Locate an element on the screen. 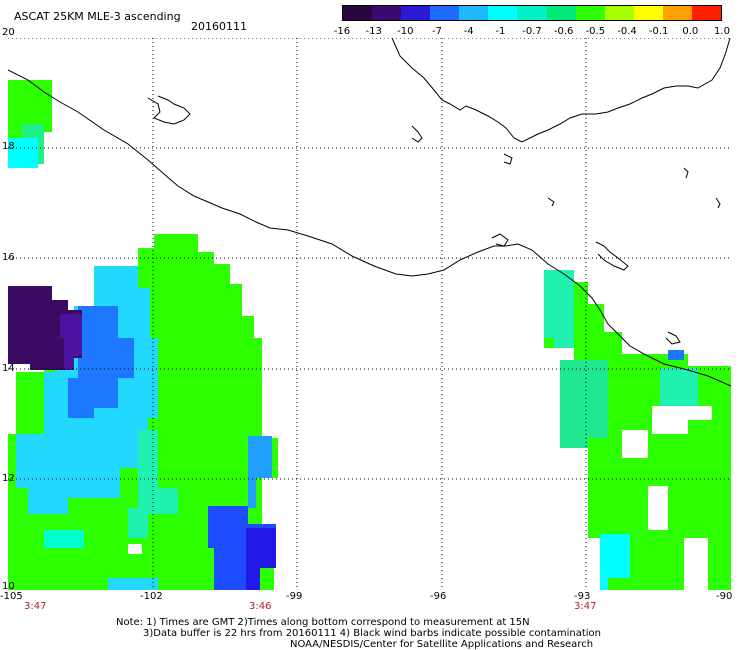  lat-label-10: 10 is located at coordinates (8, 586).